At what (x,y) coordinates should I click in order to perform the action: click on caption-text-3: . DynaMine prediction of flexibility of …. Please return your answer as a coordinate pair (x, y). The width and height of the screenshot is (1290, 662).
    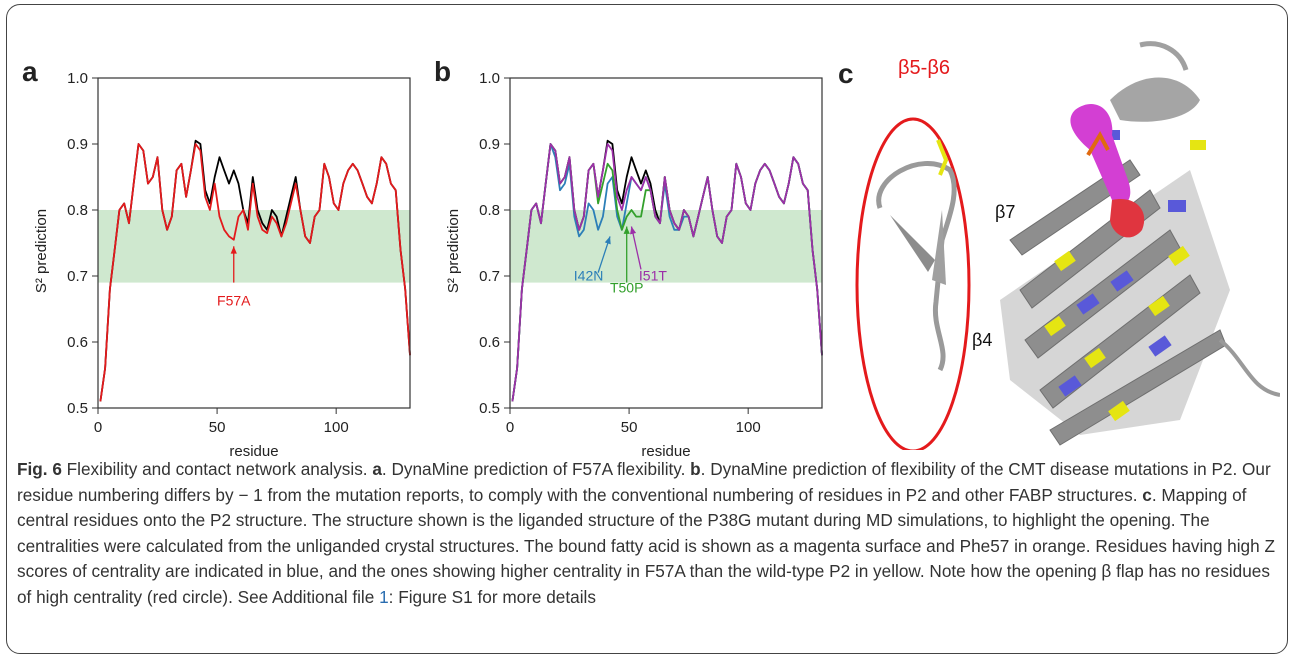
    Looking at the image, I should click on (644, 482).